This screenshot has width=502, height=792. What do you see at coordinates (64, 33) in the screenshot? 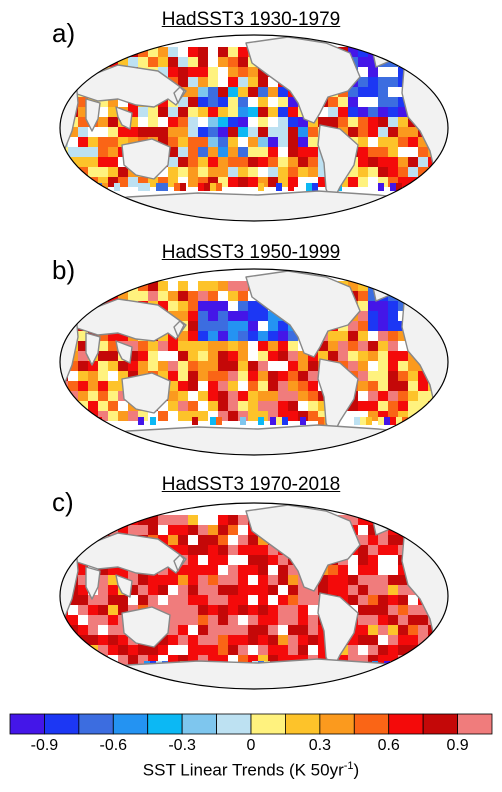
I see `panel-a-letter: a)` at bounding box center [64, 33].